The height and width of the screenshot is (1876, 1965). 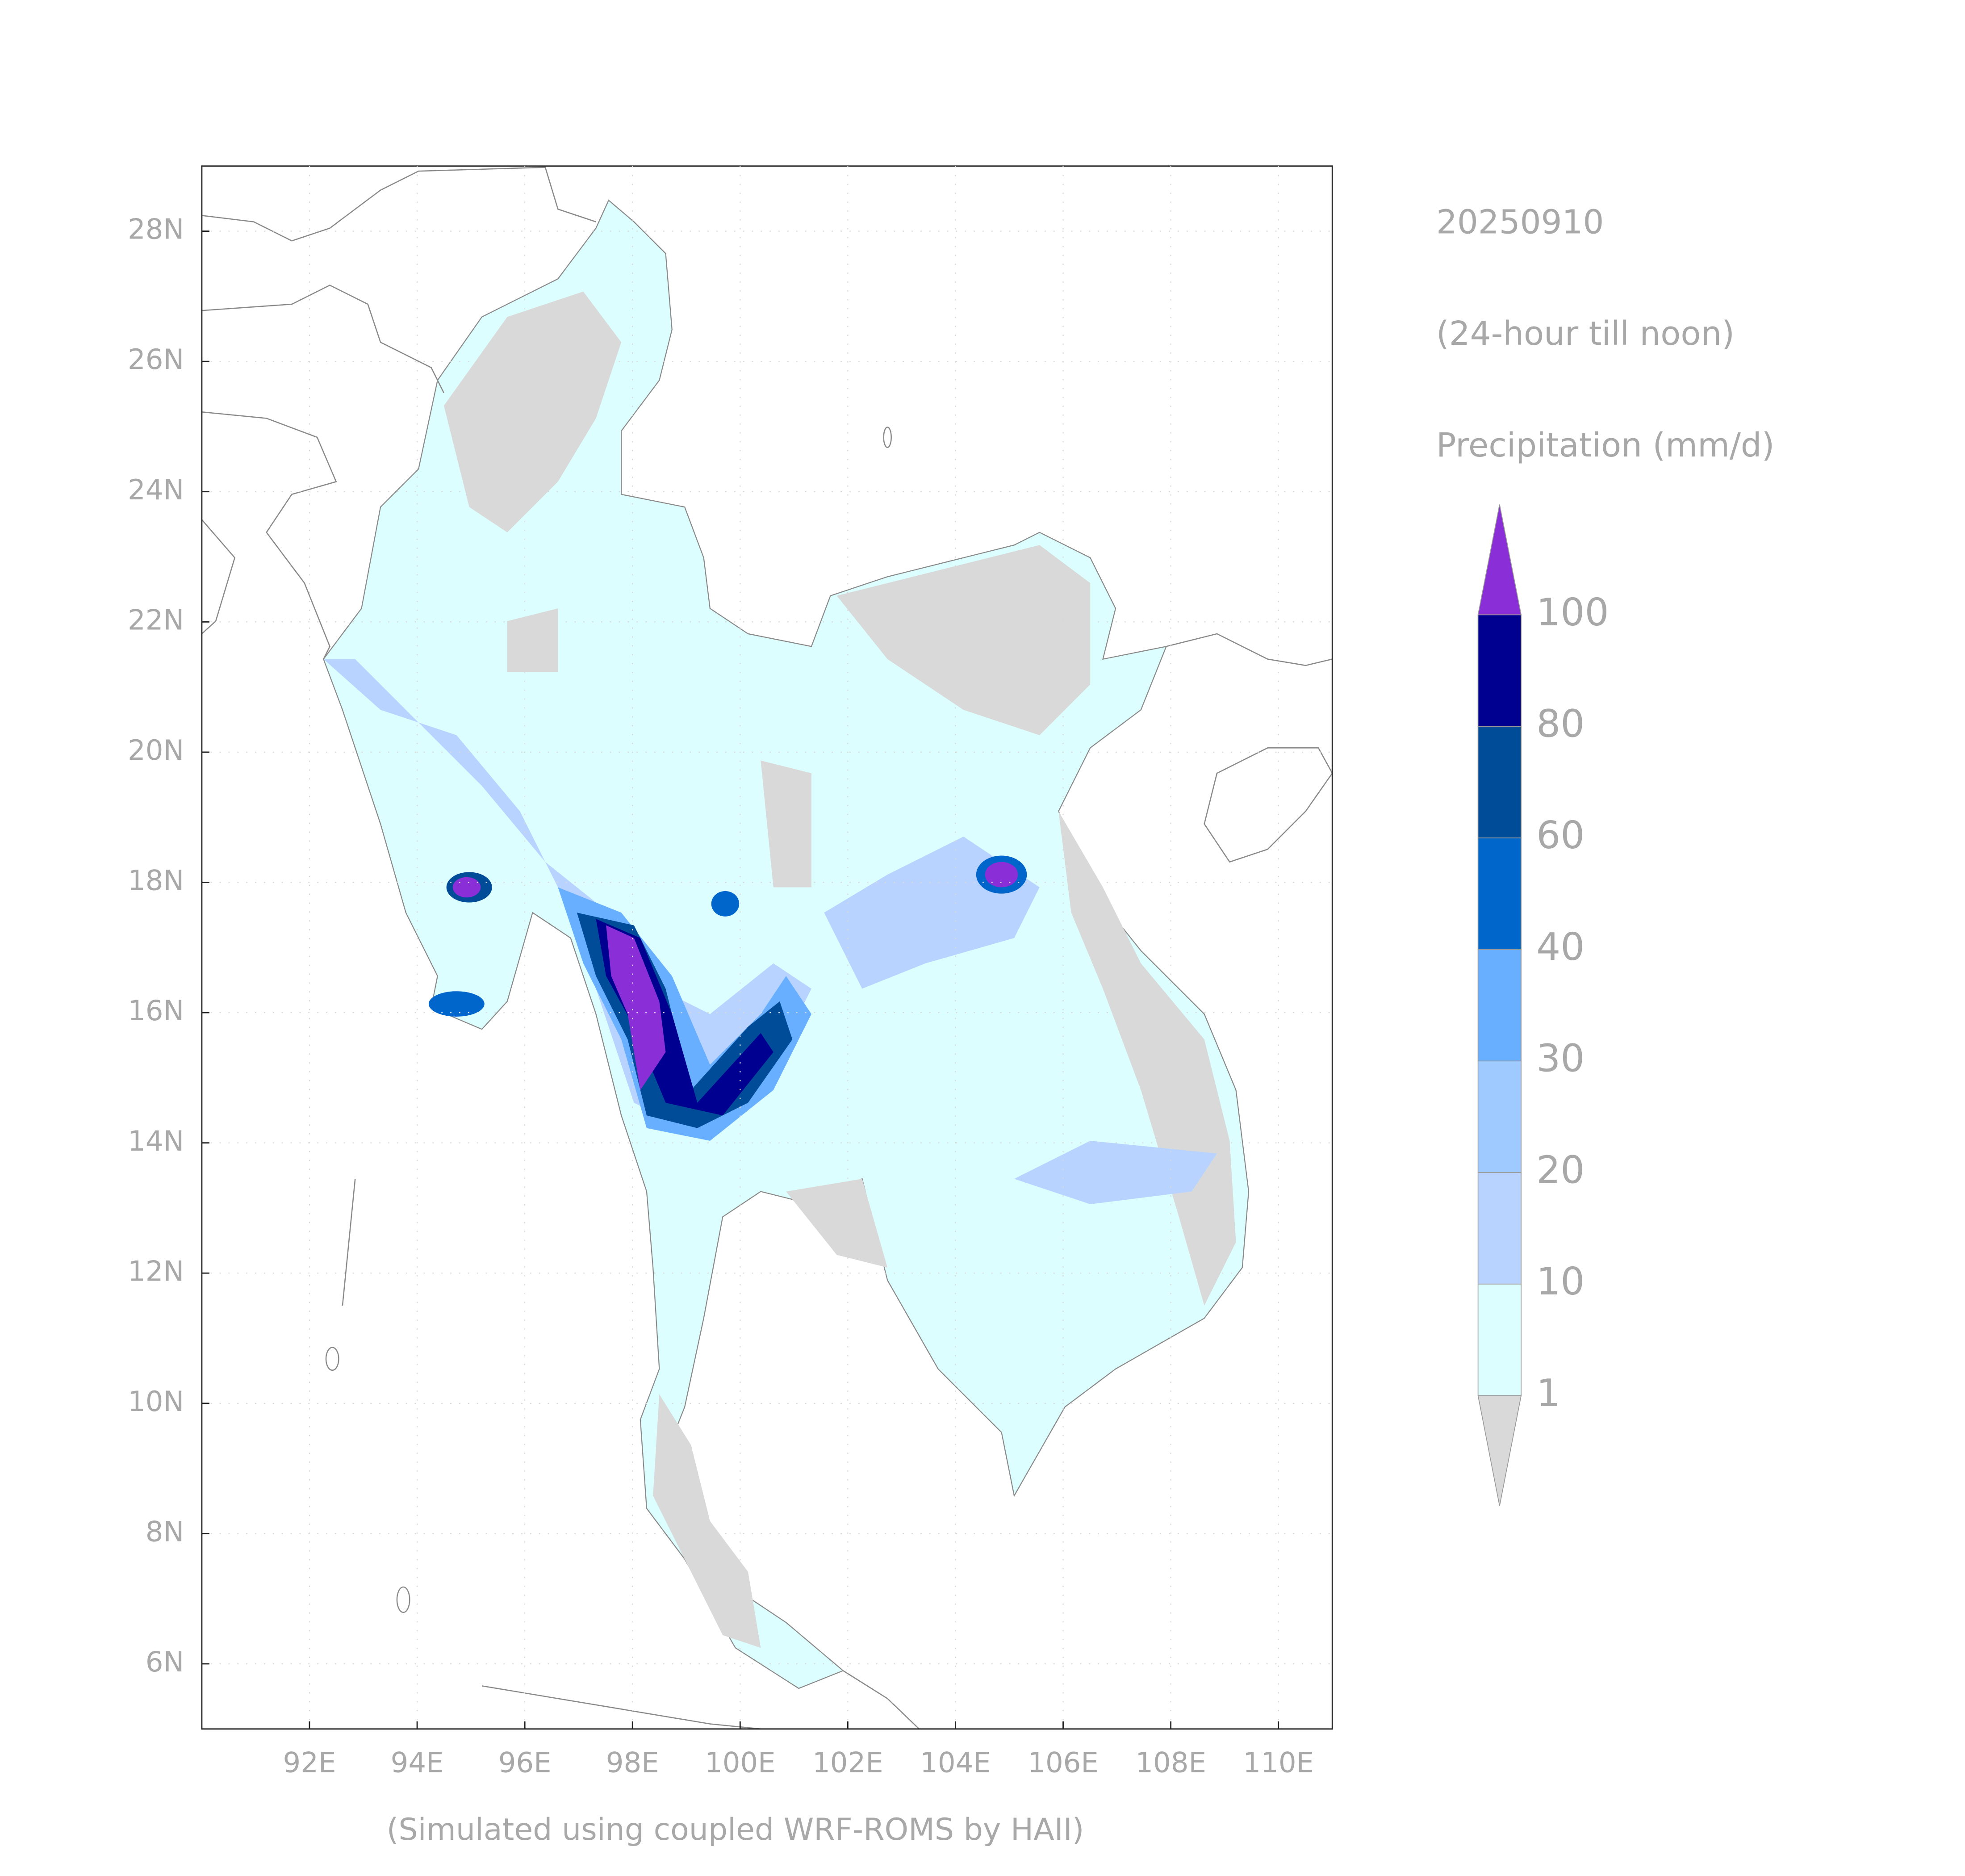 What do you see at coordinates (1520, 222) in the screenshot?
I see `date-label: 20250910` at bounding box center [1520, 222].